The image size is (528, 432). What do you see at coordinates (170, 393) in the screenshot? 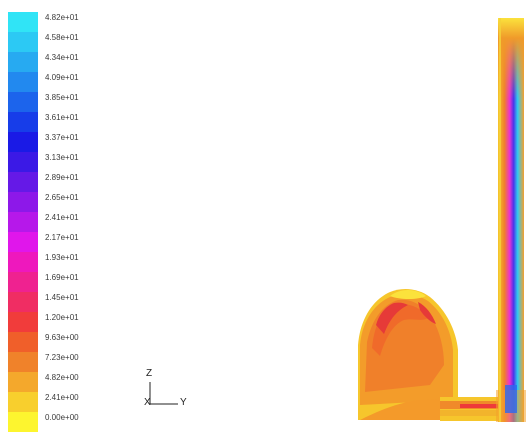
I see `axis-triad: Z X Y` at bounding box center [170, 393].